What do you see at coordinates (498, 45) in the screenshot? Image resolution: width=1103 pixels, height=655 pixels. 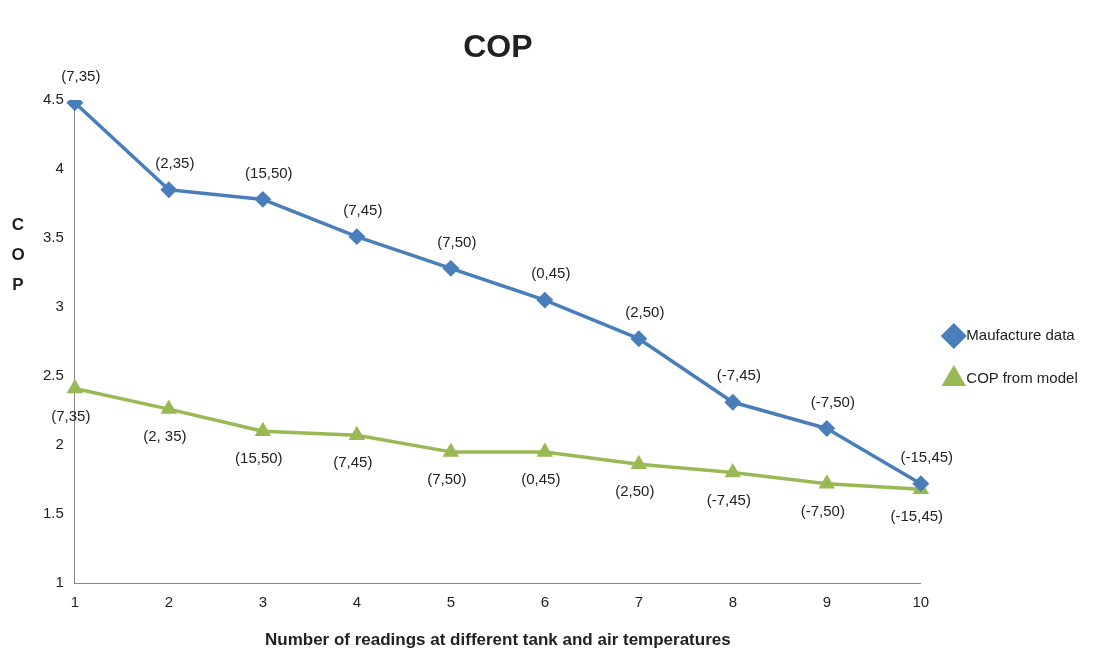 I see `chart-title: COP` at bounding box center [498, 45].